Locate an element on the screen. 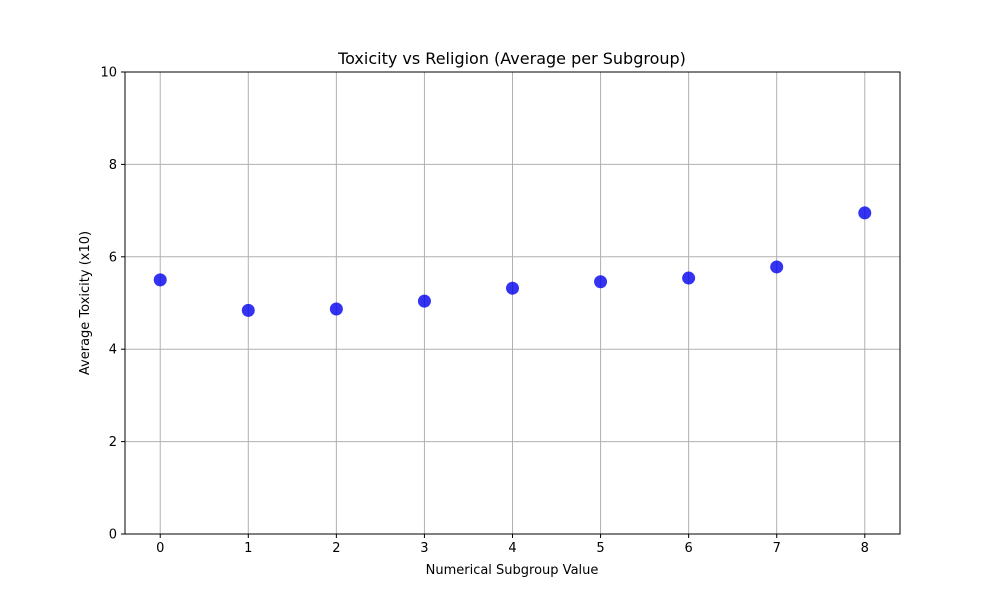 The height and width of the screenshot is (604, 1000). x-tick-label: 7 is located at coordinates (777, 548).